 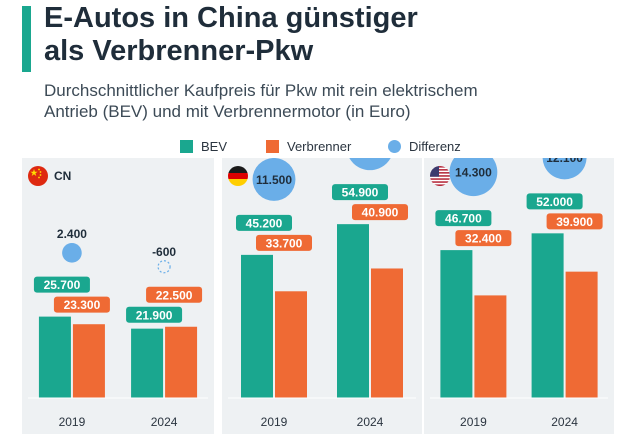 What do you see at coordinates (435, 146) in the screenshot?
I see `legend-label-differenz: Differenz` at bounding box center [435, 146].